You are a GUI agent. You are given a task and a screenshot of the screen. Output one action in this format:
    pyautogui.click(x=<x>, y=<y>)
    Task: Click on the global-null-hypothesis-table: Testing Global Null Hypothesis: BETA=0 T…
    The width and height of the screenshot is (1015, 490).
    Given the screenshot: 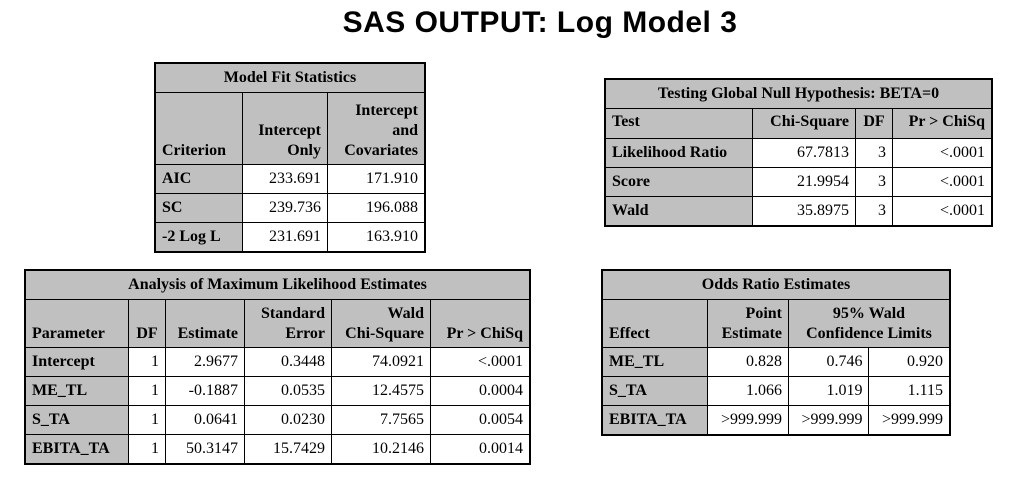 What is the action you would take?
    pyautogui.click(x=798, y=152)
    